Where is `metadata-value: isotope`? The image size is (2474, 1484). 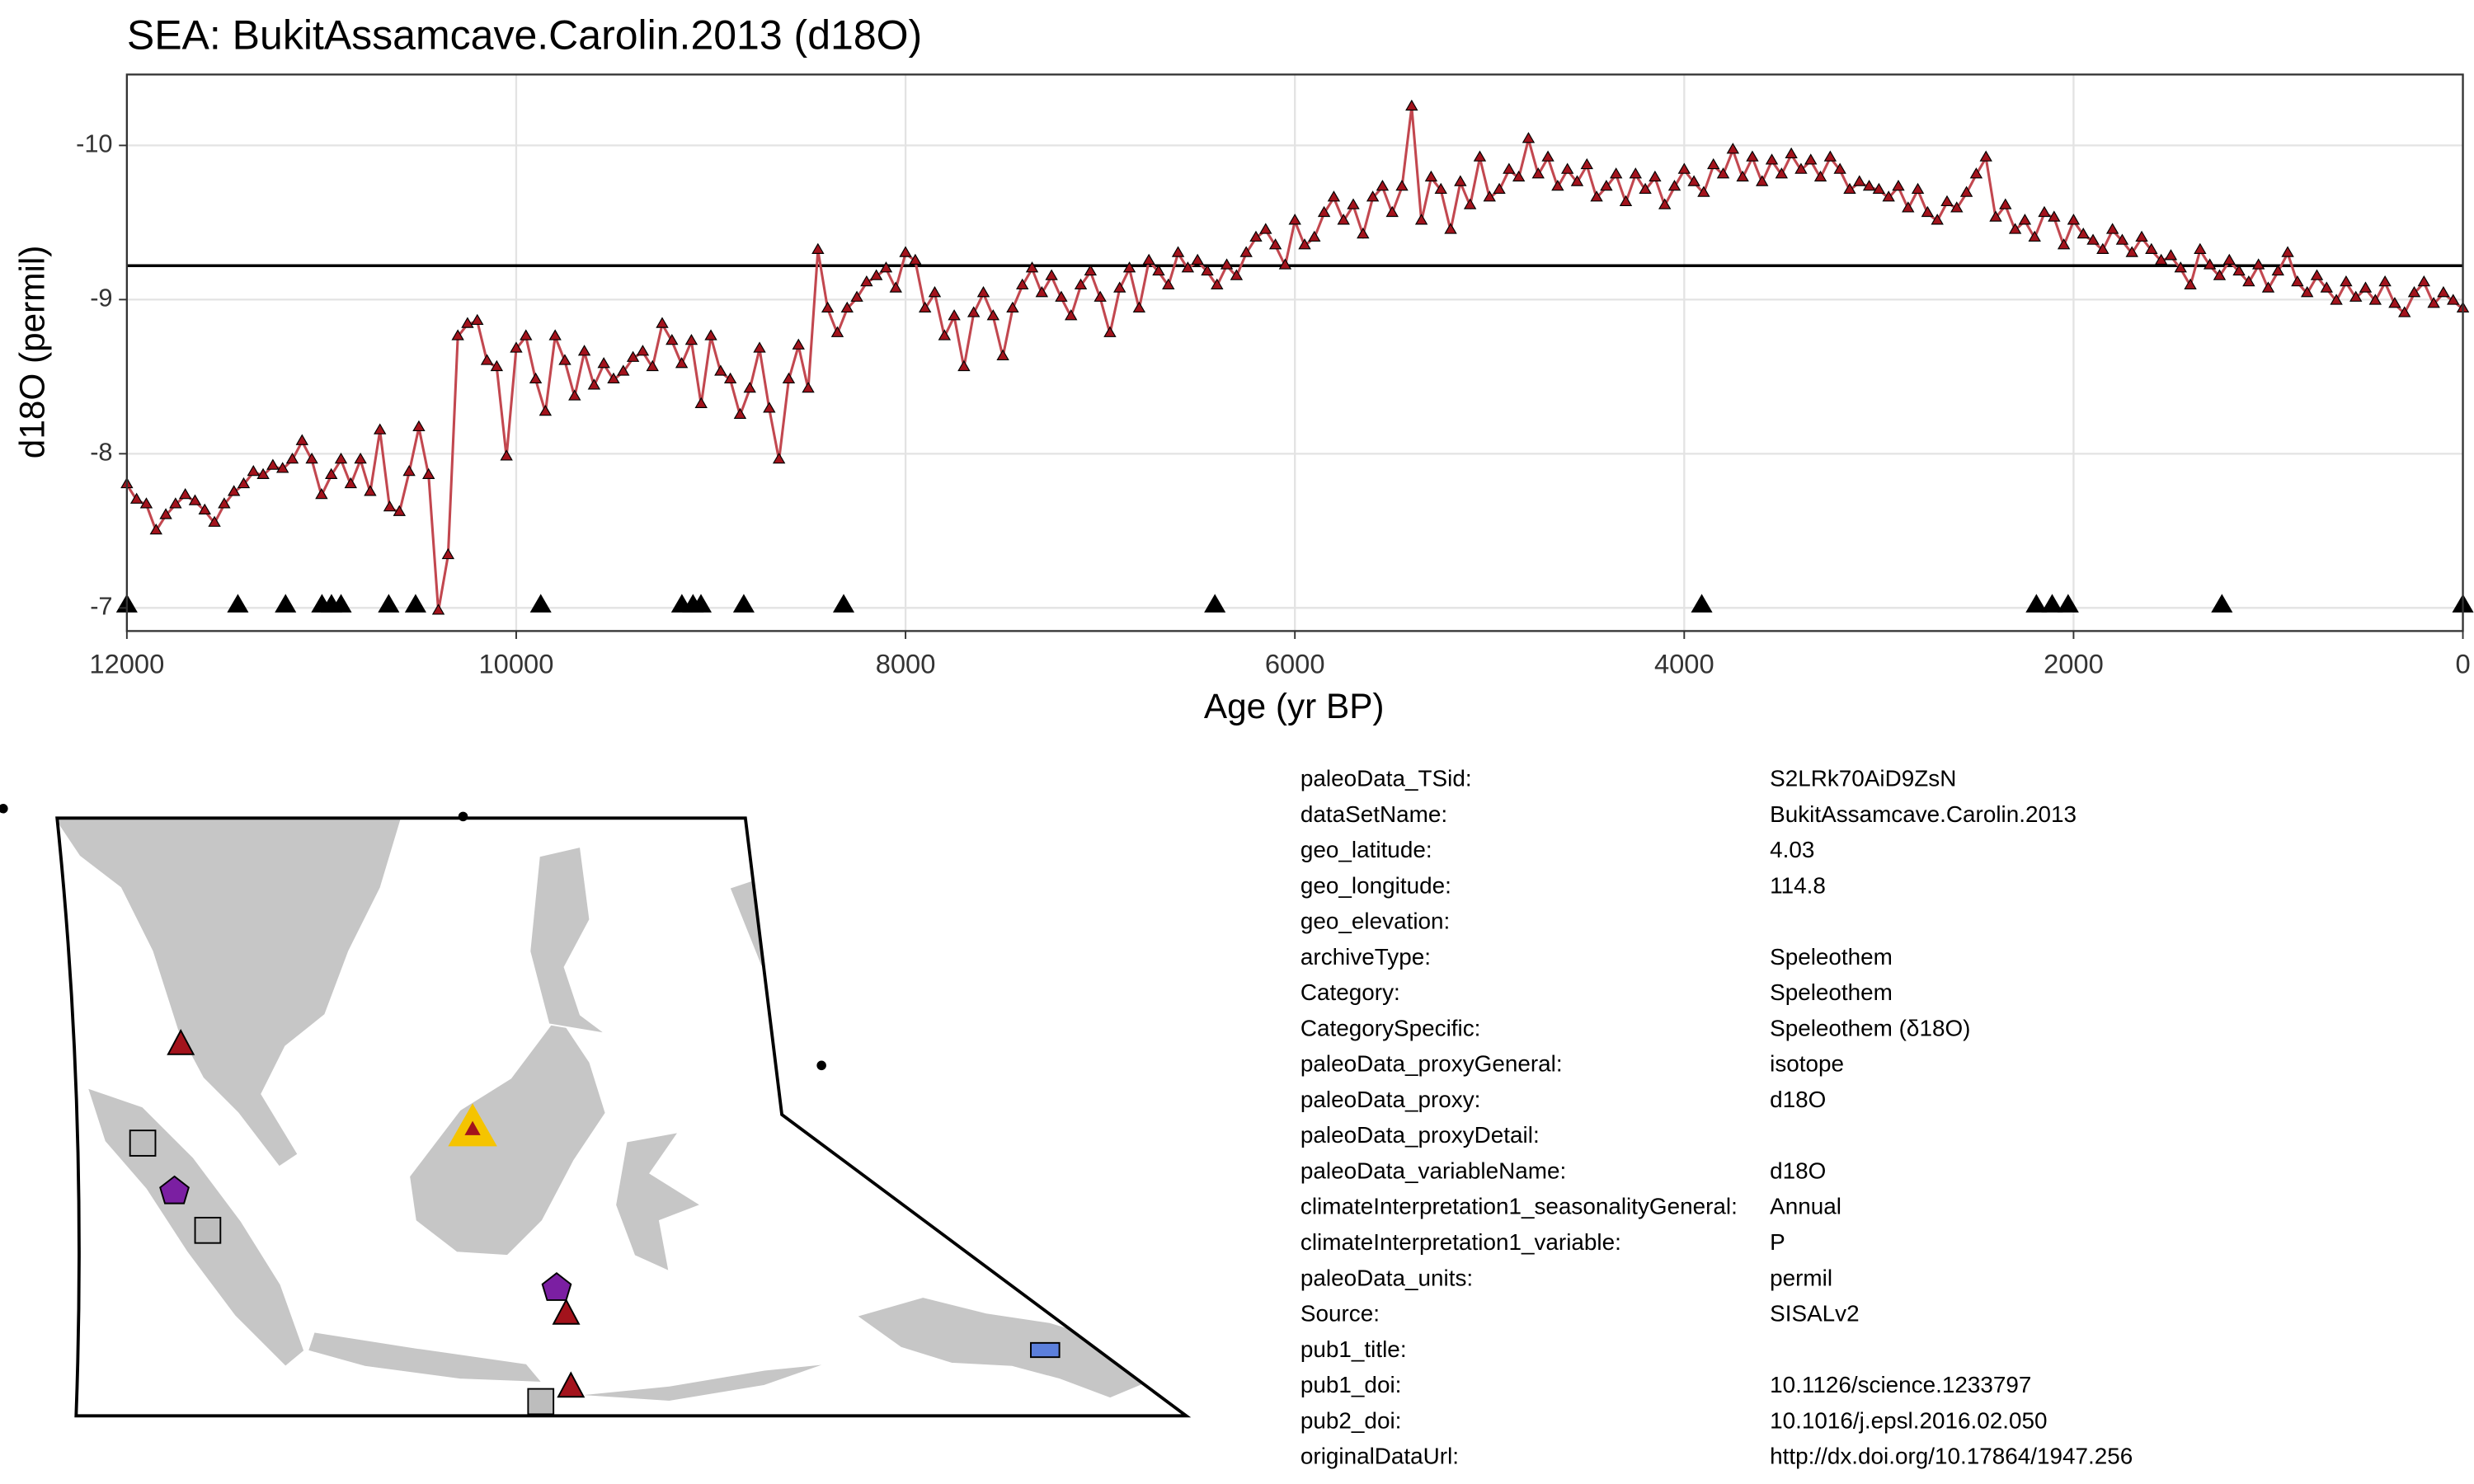 metadata-value: isotope is located at coordinates (1807, 1064).